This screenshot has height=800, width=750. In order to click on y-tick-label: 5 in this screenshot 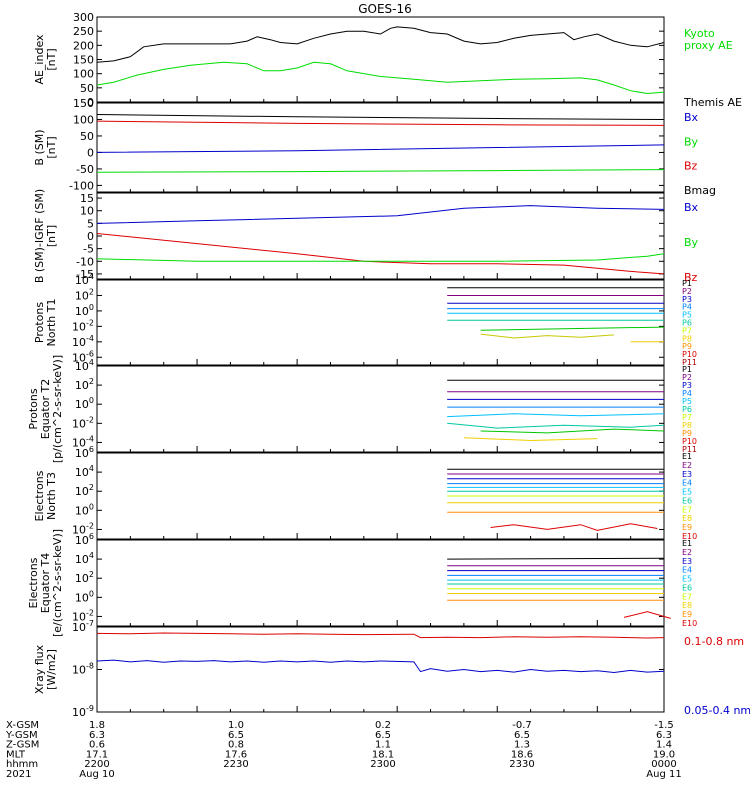, I will do `click(90, 223)`.